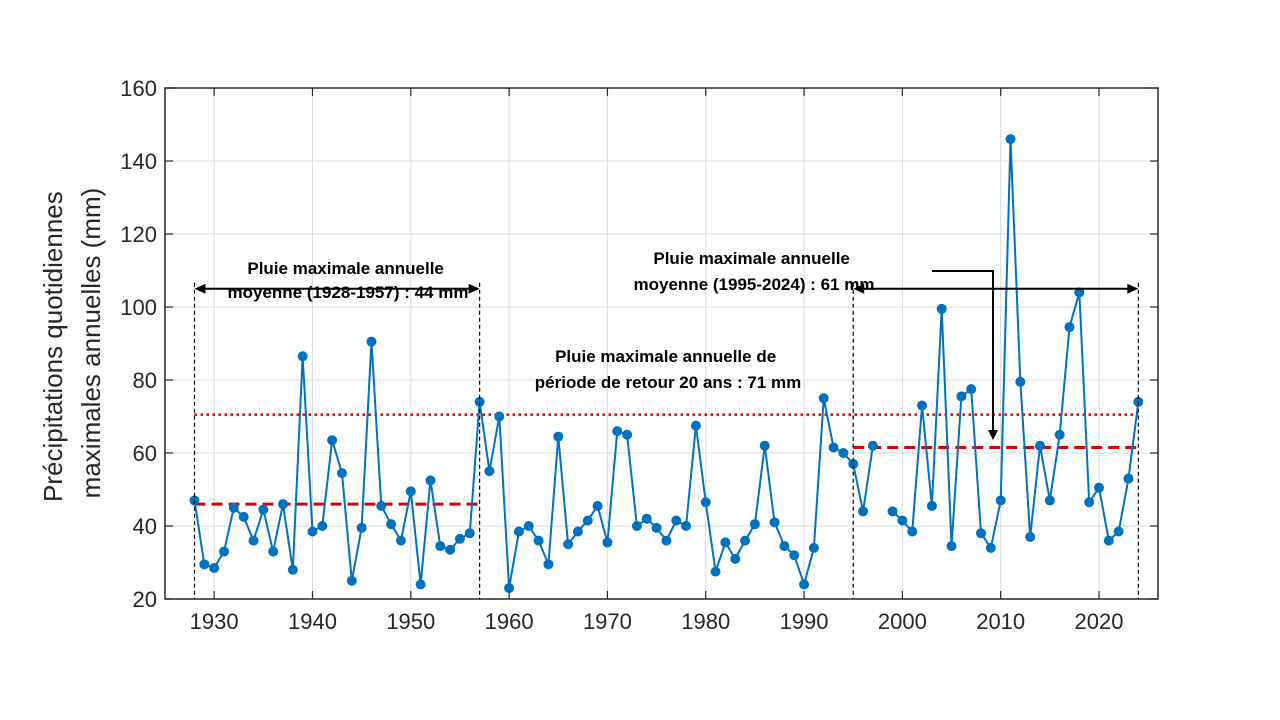  What do you see at coordinates (902, 621) in the screenshot?
I see `x-tick-label-2000: 2000` at bounding box center [902, 621].